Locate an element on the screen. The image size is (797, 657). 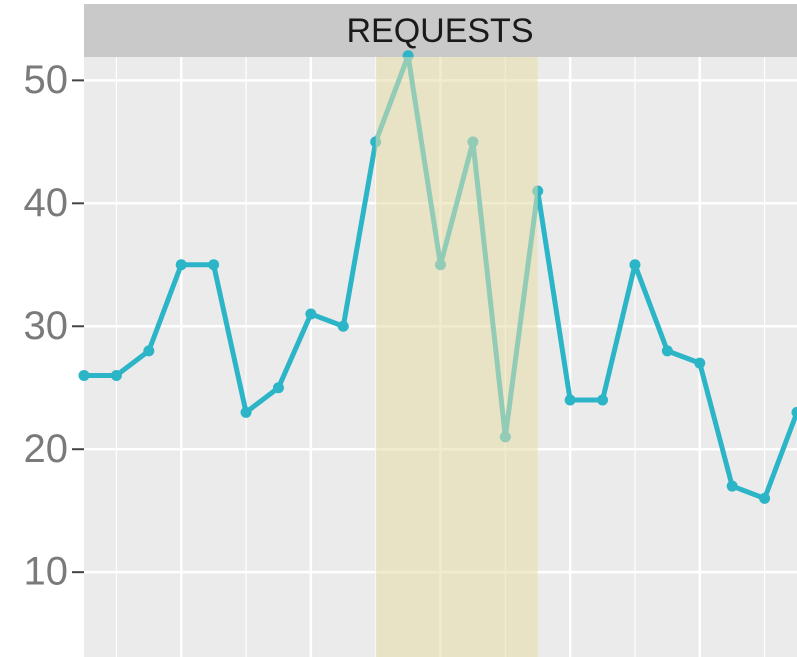
strip is located at coordinates (440, 30).